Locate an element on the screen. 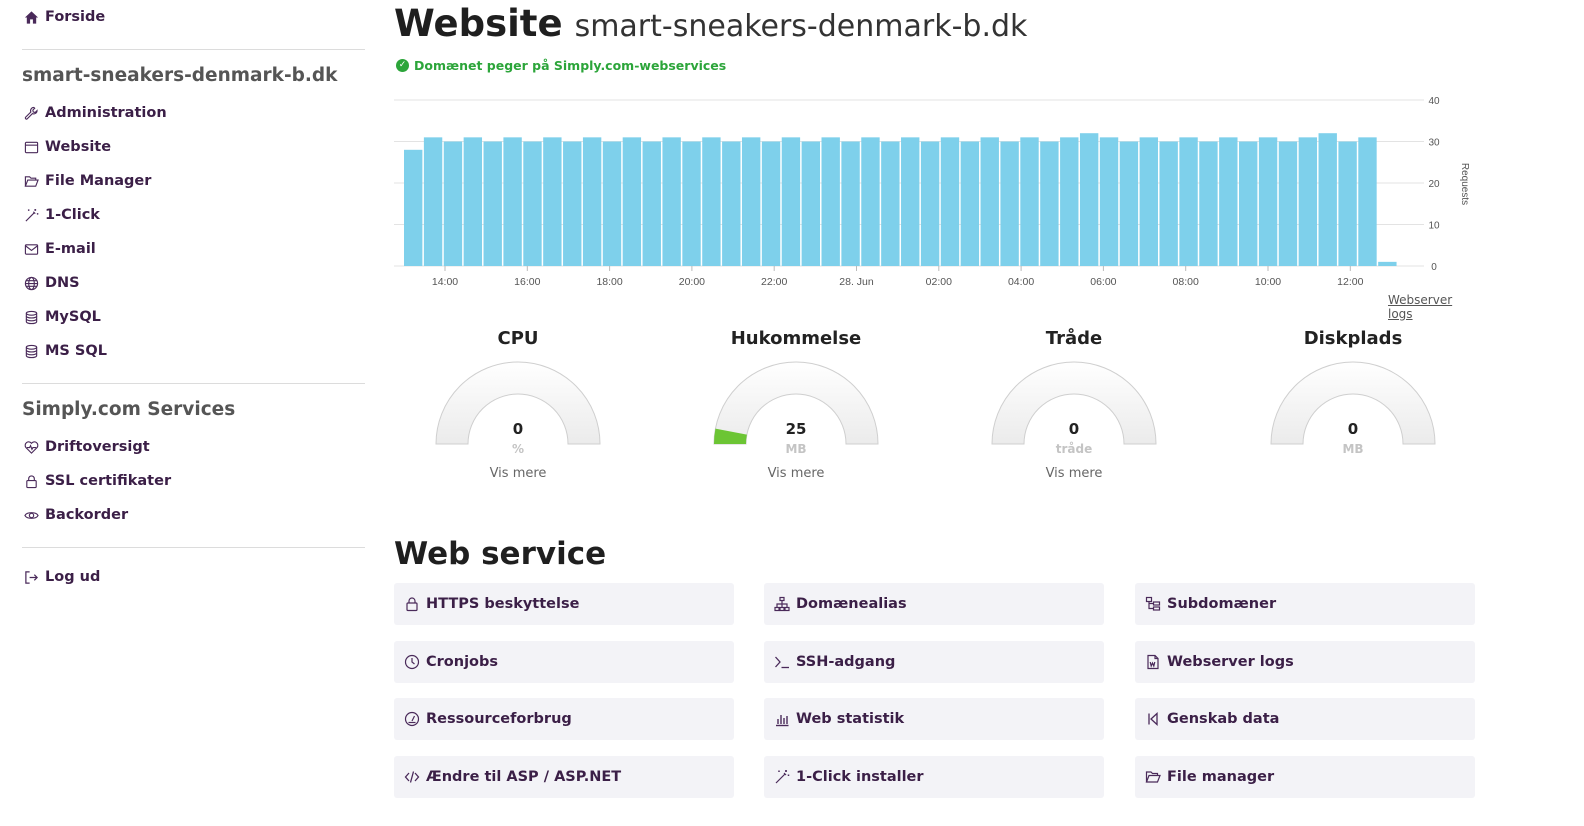 This screenshot has height=826, width=1584. x-tick-label: 10:00 is located at coordinates (1268, 282).